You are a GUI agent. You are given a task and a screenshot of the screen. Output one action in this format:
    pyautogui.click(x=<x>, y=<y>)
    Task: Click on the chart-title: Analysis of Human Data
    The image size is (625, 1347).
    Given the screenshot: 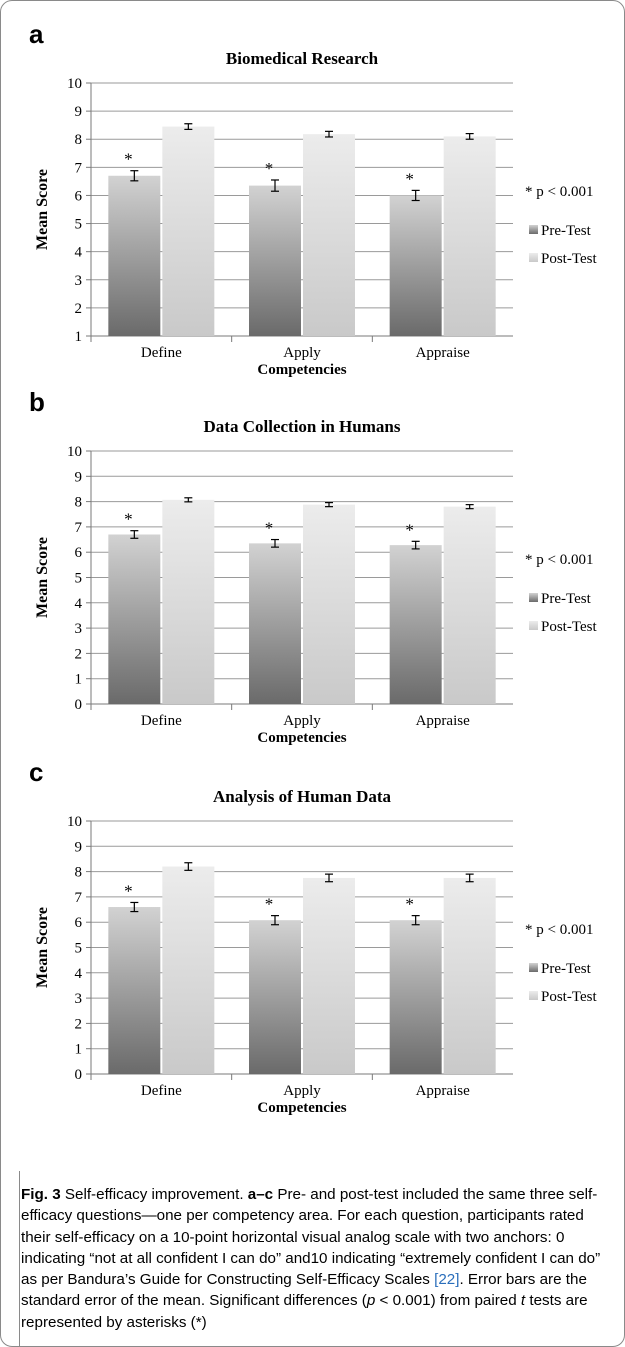 What is the action you would take?
    pyautogui.click(x=302, y=796)
    